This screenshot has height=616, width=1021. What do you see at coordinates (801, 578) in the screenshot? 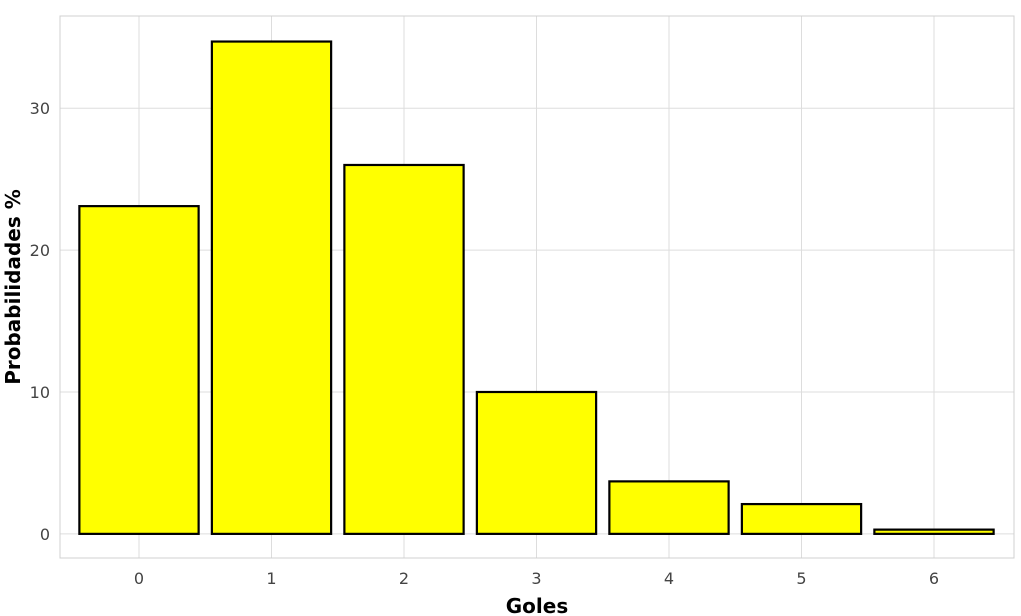
I see `x-tick-label: 5` at bounding box center [801, 578].